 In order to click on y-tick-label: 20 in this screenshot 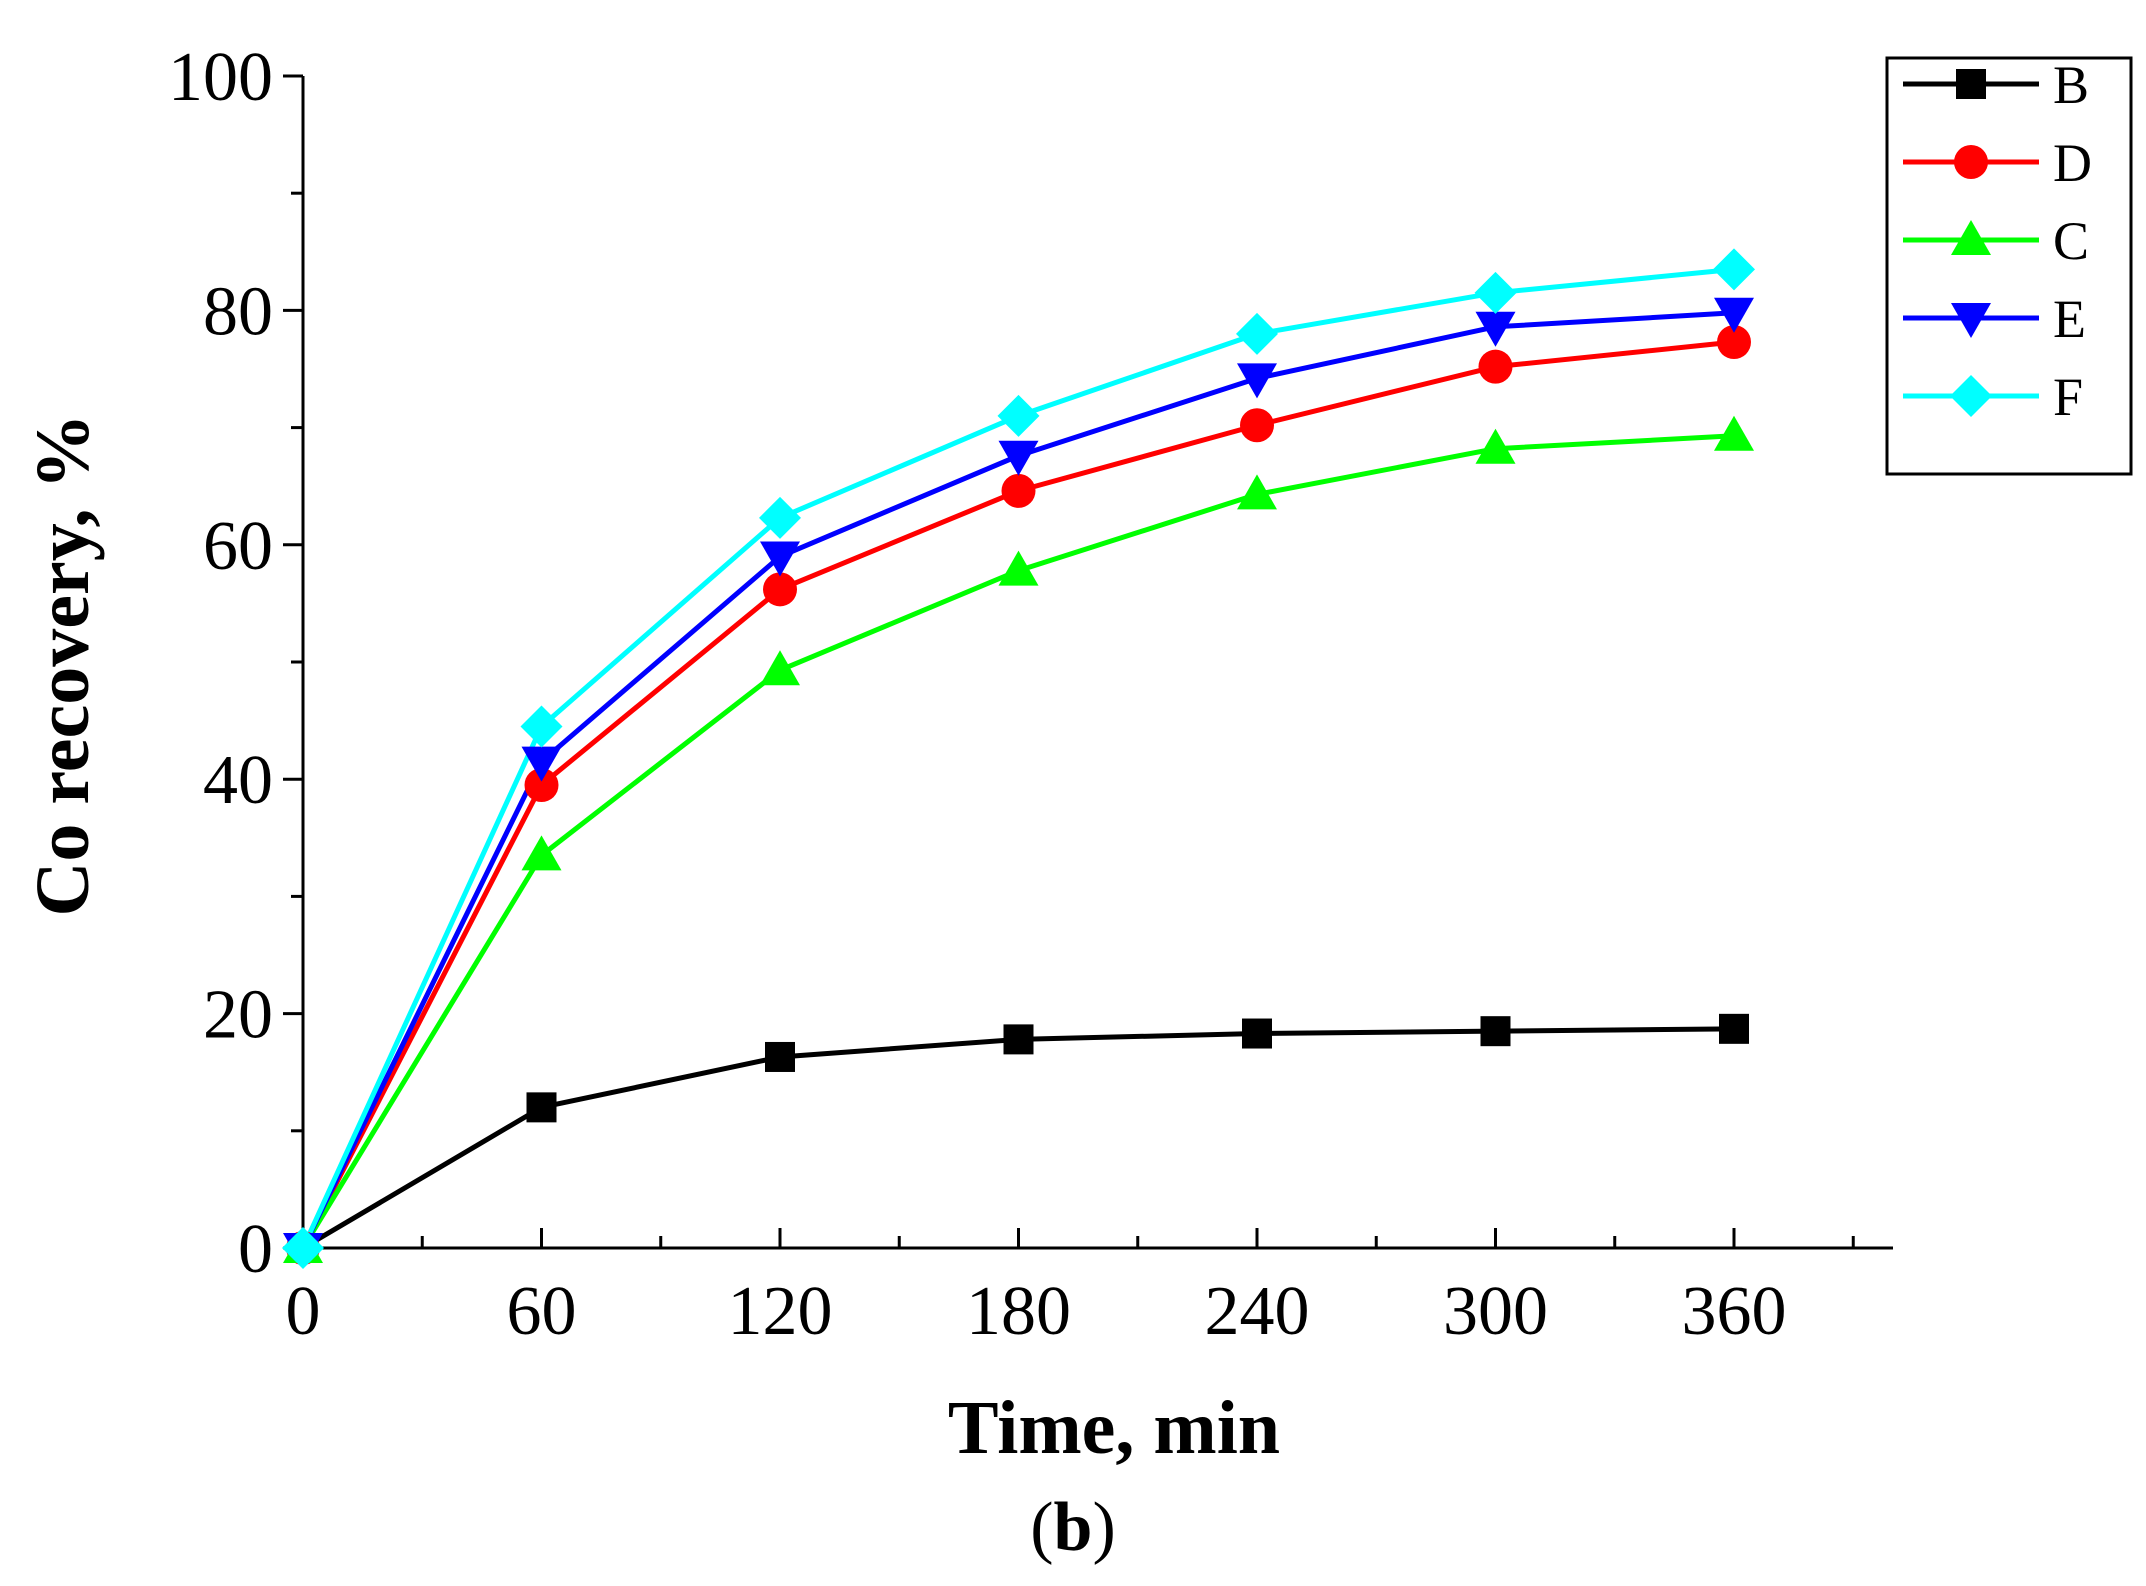, I will do `click(238, 1015)`.